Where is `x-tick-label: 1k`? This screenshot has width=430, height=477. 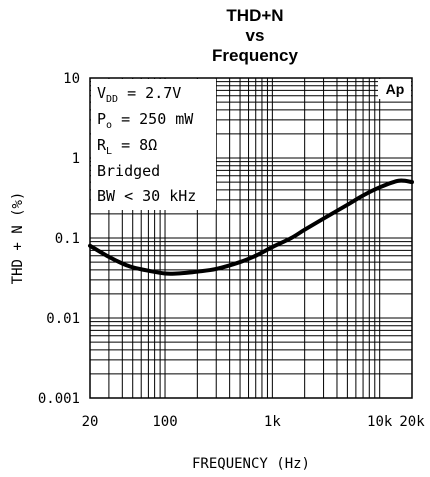 x-tick-label: 1k is located at coordinates (272, 422).